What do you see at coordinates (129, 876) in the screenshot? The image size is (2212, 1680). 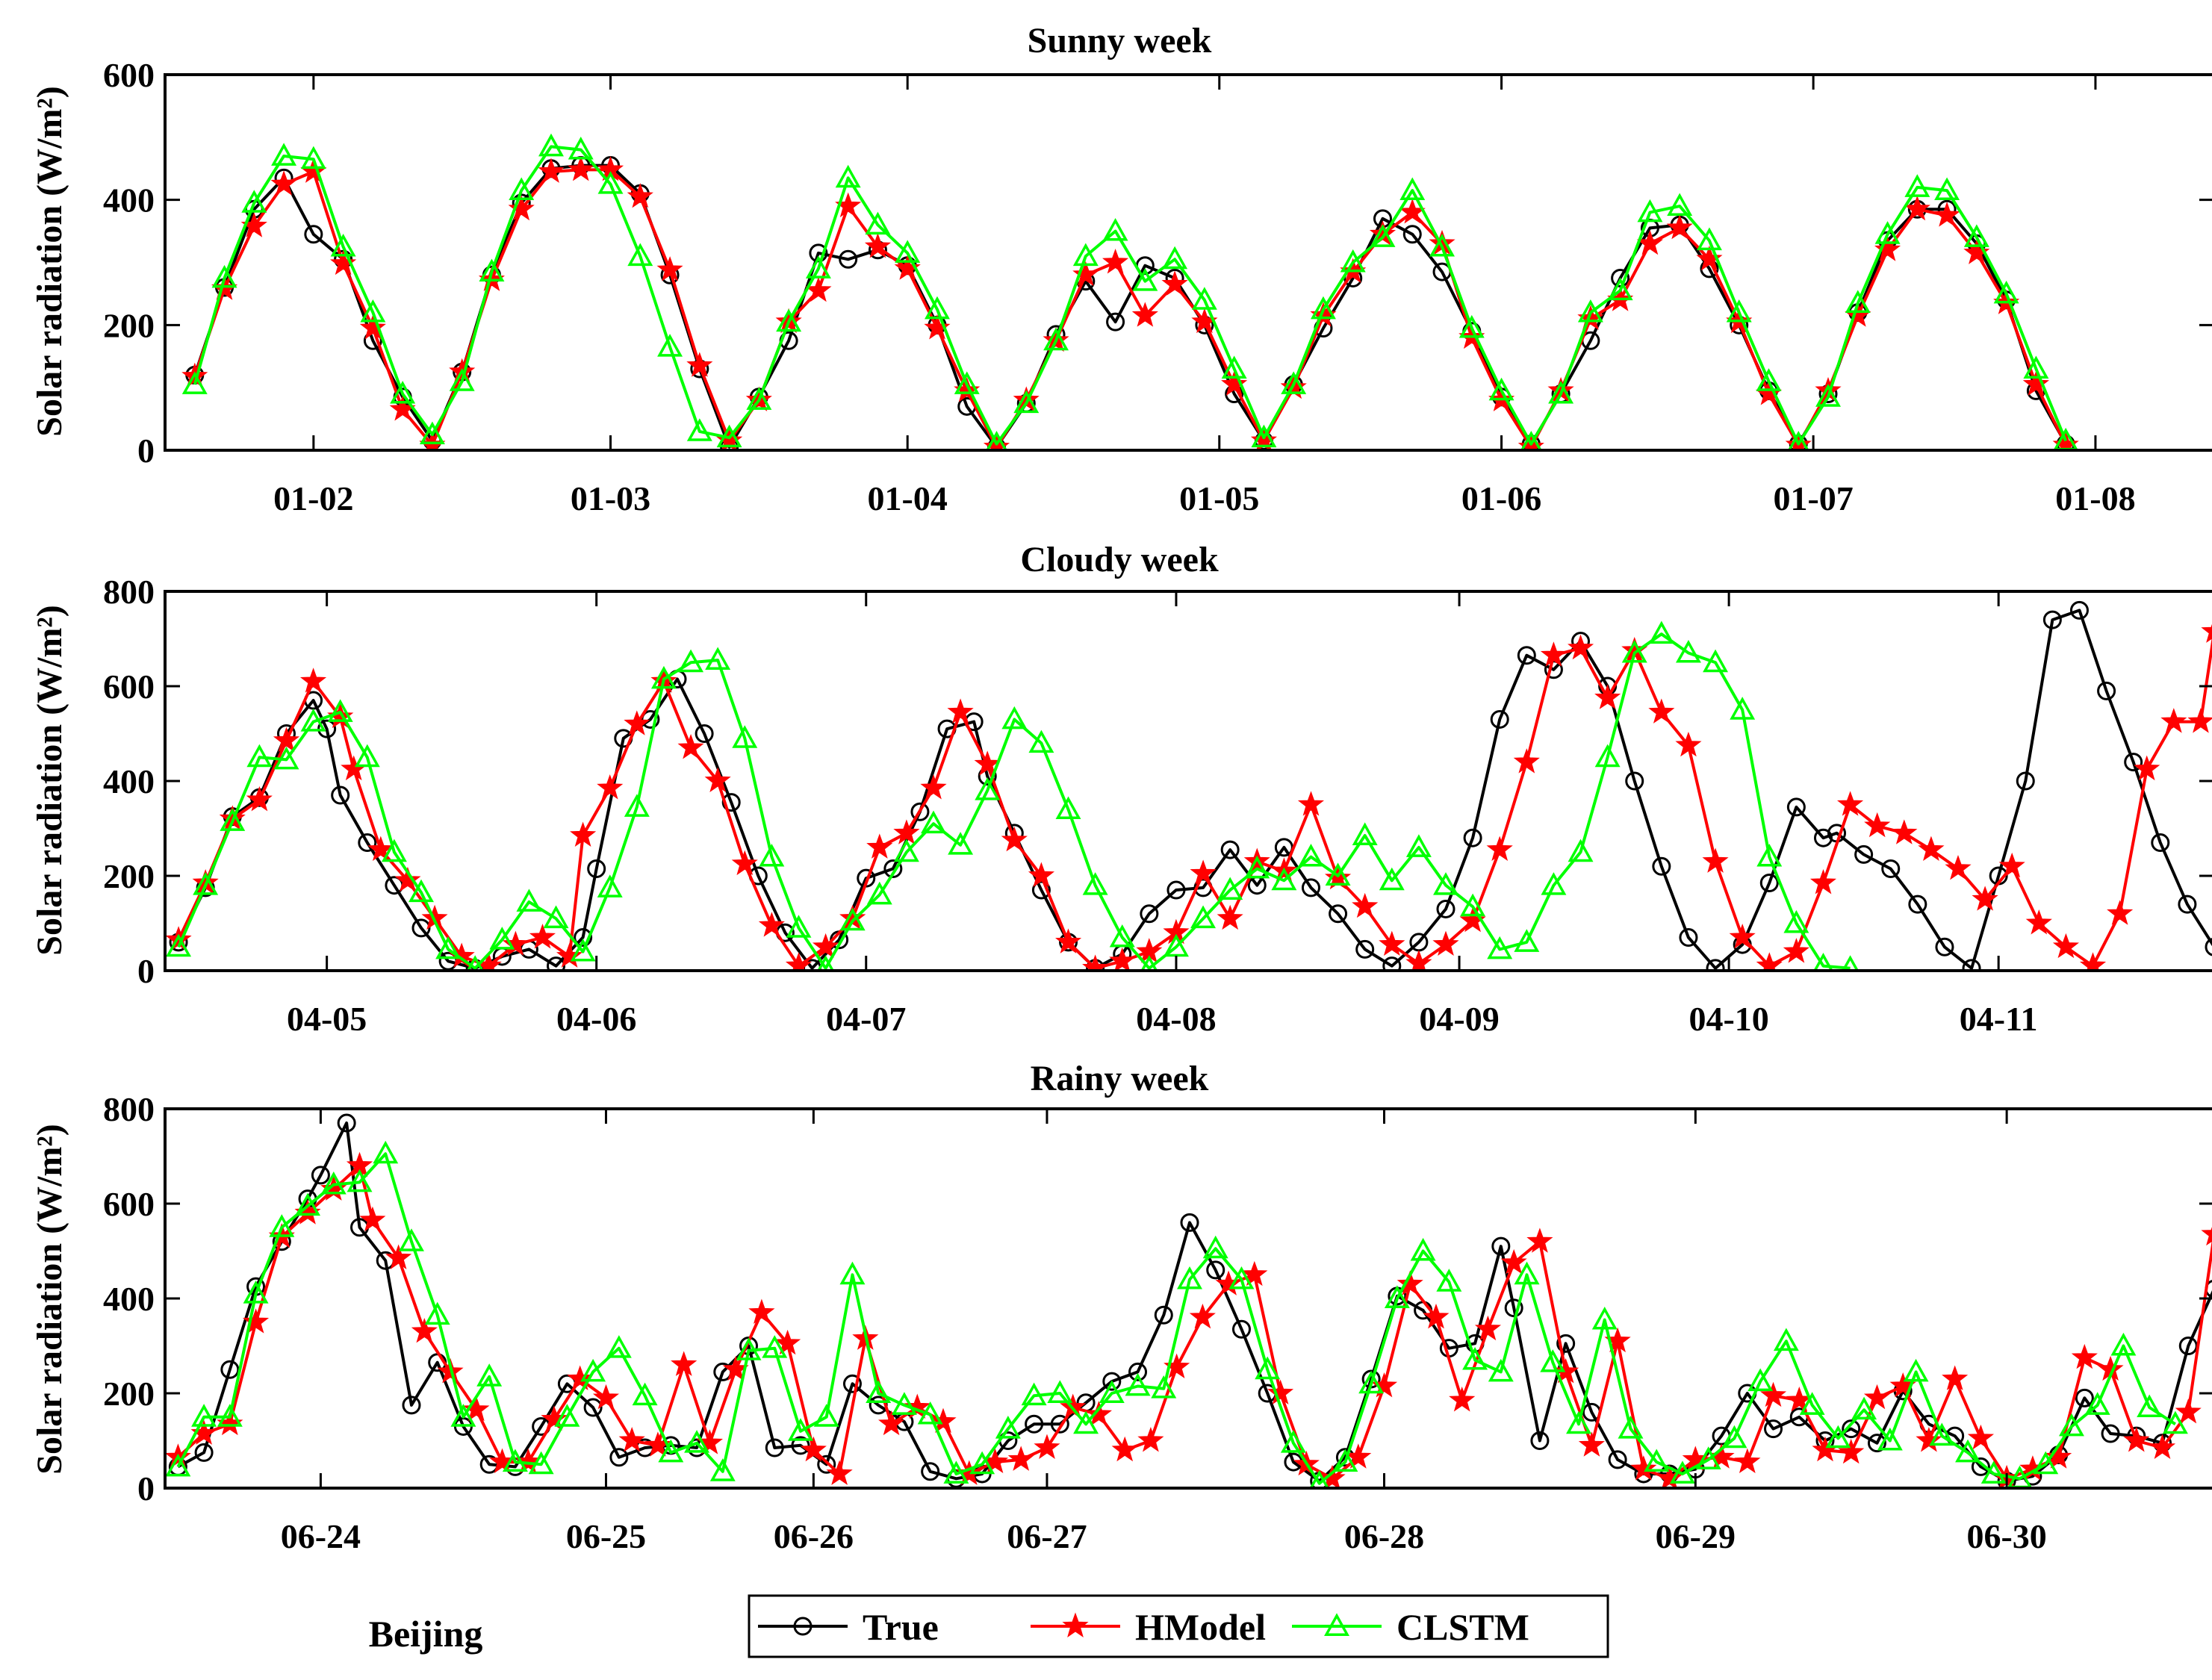 I see `y-tick-label: 200` at bounding box center [129, 876].